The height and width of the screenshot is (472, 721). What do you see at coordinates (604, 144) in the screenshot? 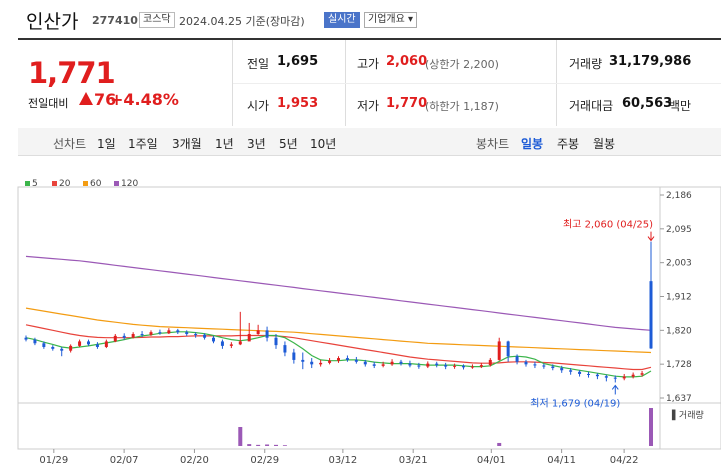
I see `tab-monthly: 월봉` at bounding box center [604, 144].